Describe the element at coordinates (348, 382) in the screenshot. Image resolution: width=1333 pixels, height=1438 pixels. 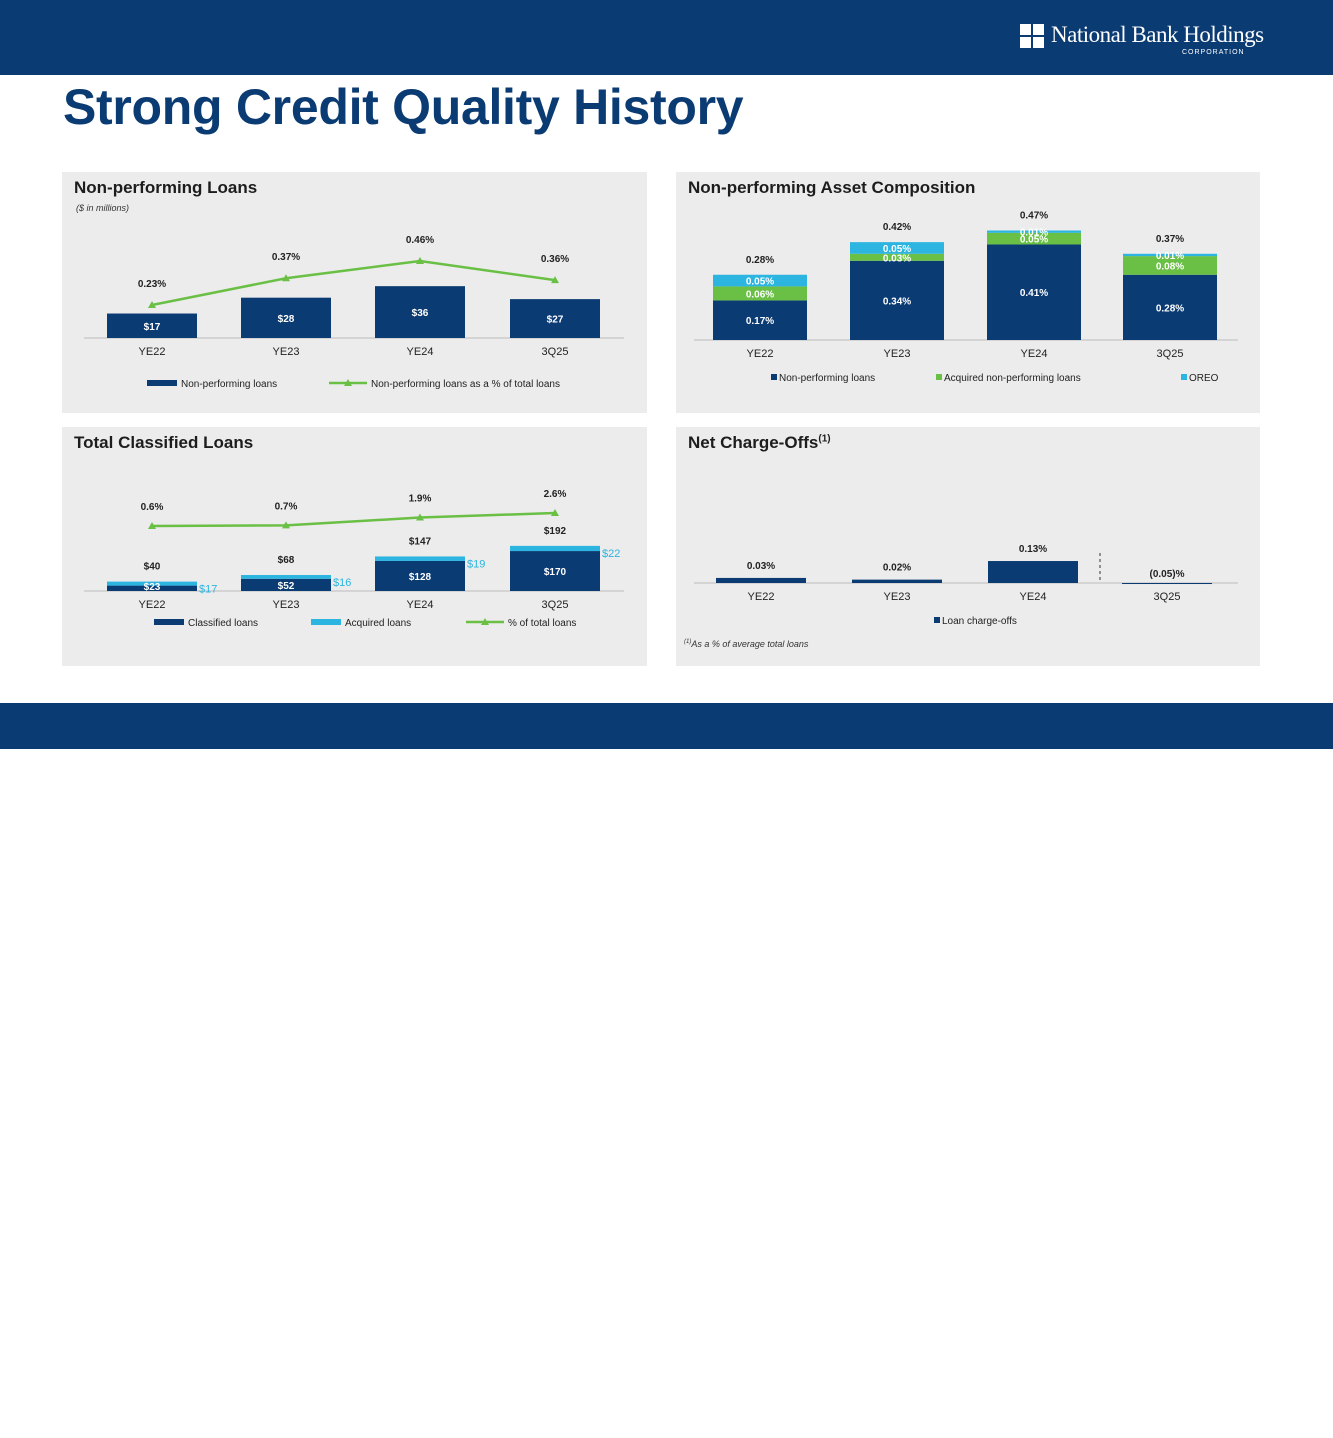
I see `legend-marker` at that location.